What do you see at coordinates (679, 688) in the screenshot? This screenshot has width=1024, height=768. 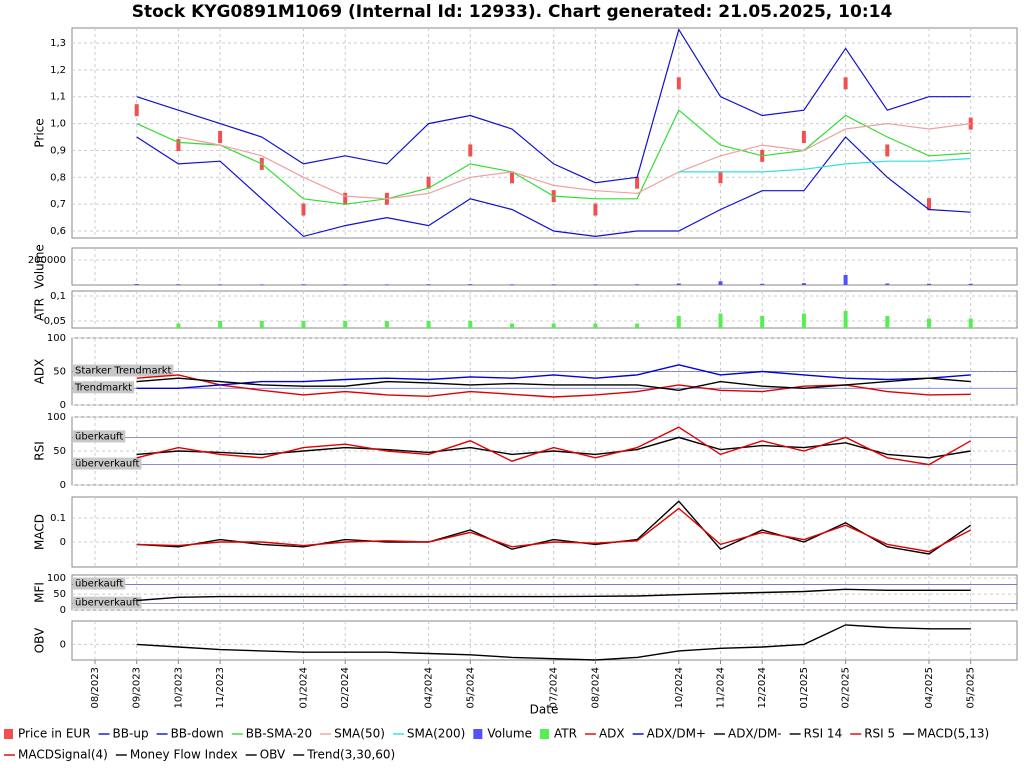 I see `x-tick-label: 10/2024` at bounding box center [679, 688].